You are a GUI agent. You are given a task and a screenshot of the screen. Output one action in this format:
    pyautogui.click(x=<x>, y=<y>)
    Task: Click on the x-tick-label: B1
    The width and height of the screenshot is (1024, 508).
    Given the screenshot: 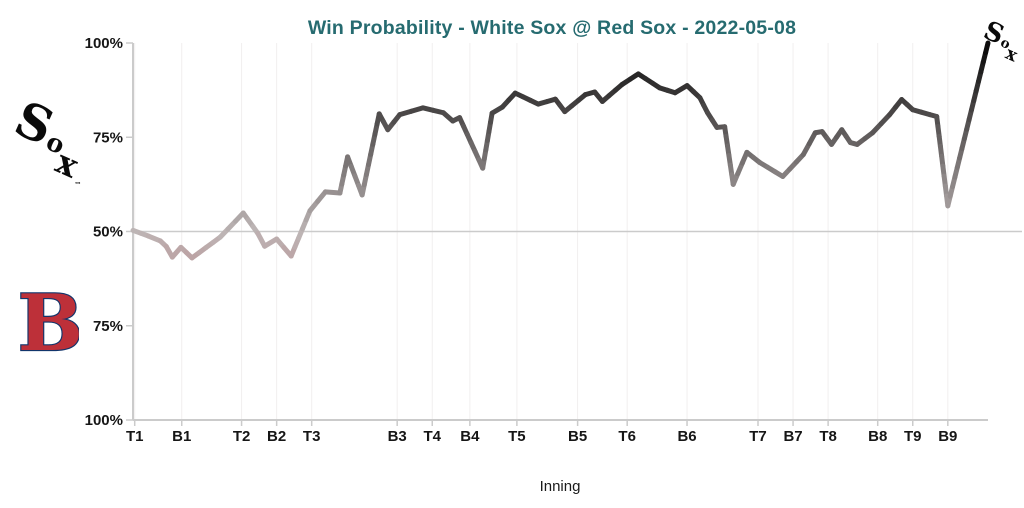 What is the action you would take?
    pyautogui.click(x=181, y=436)
    